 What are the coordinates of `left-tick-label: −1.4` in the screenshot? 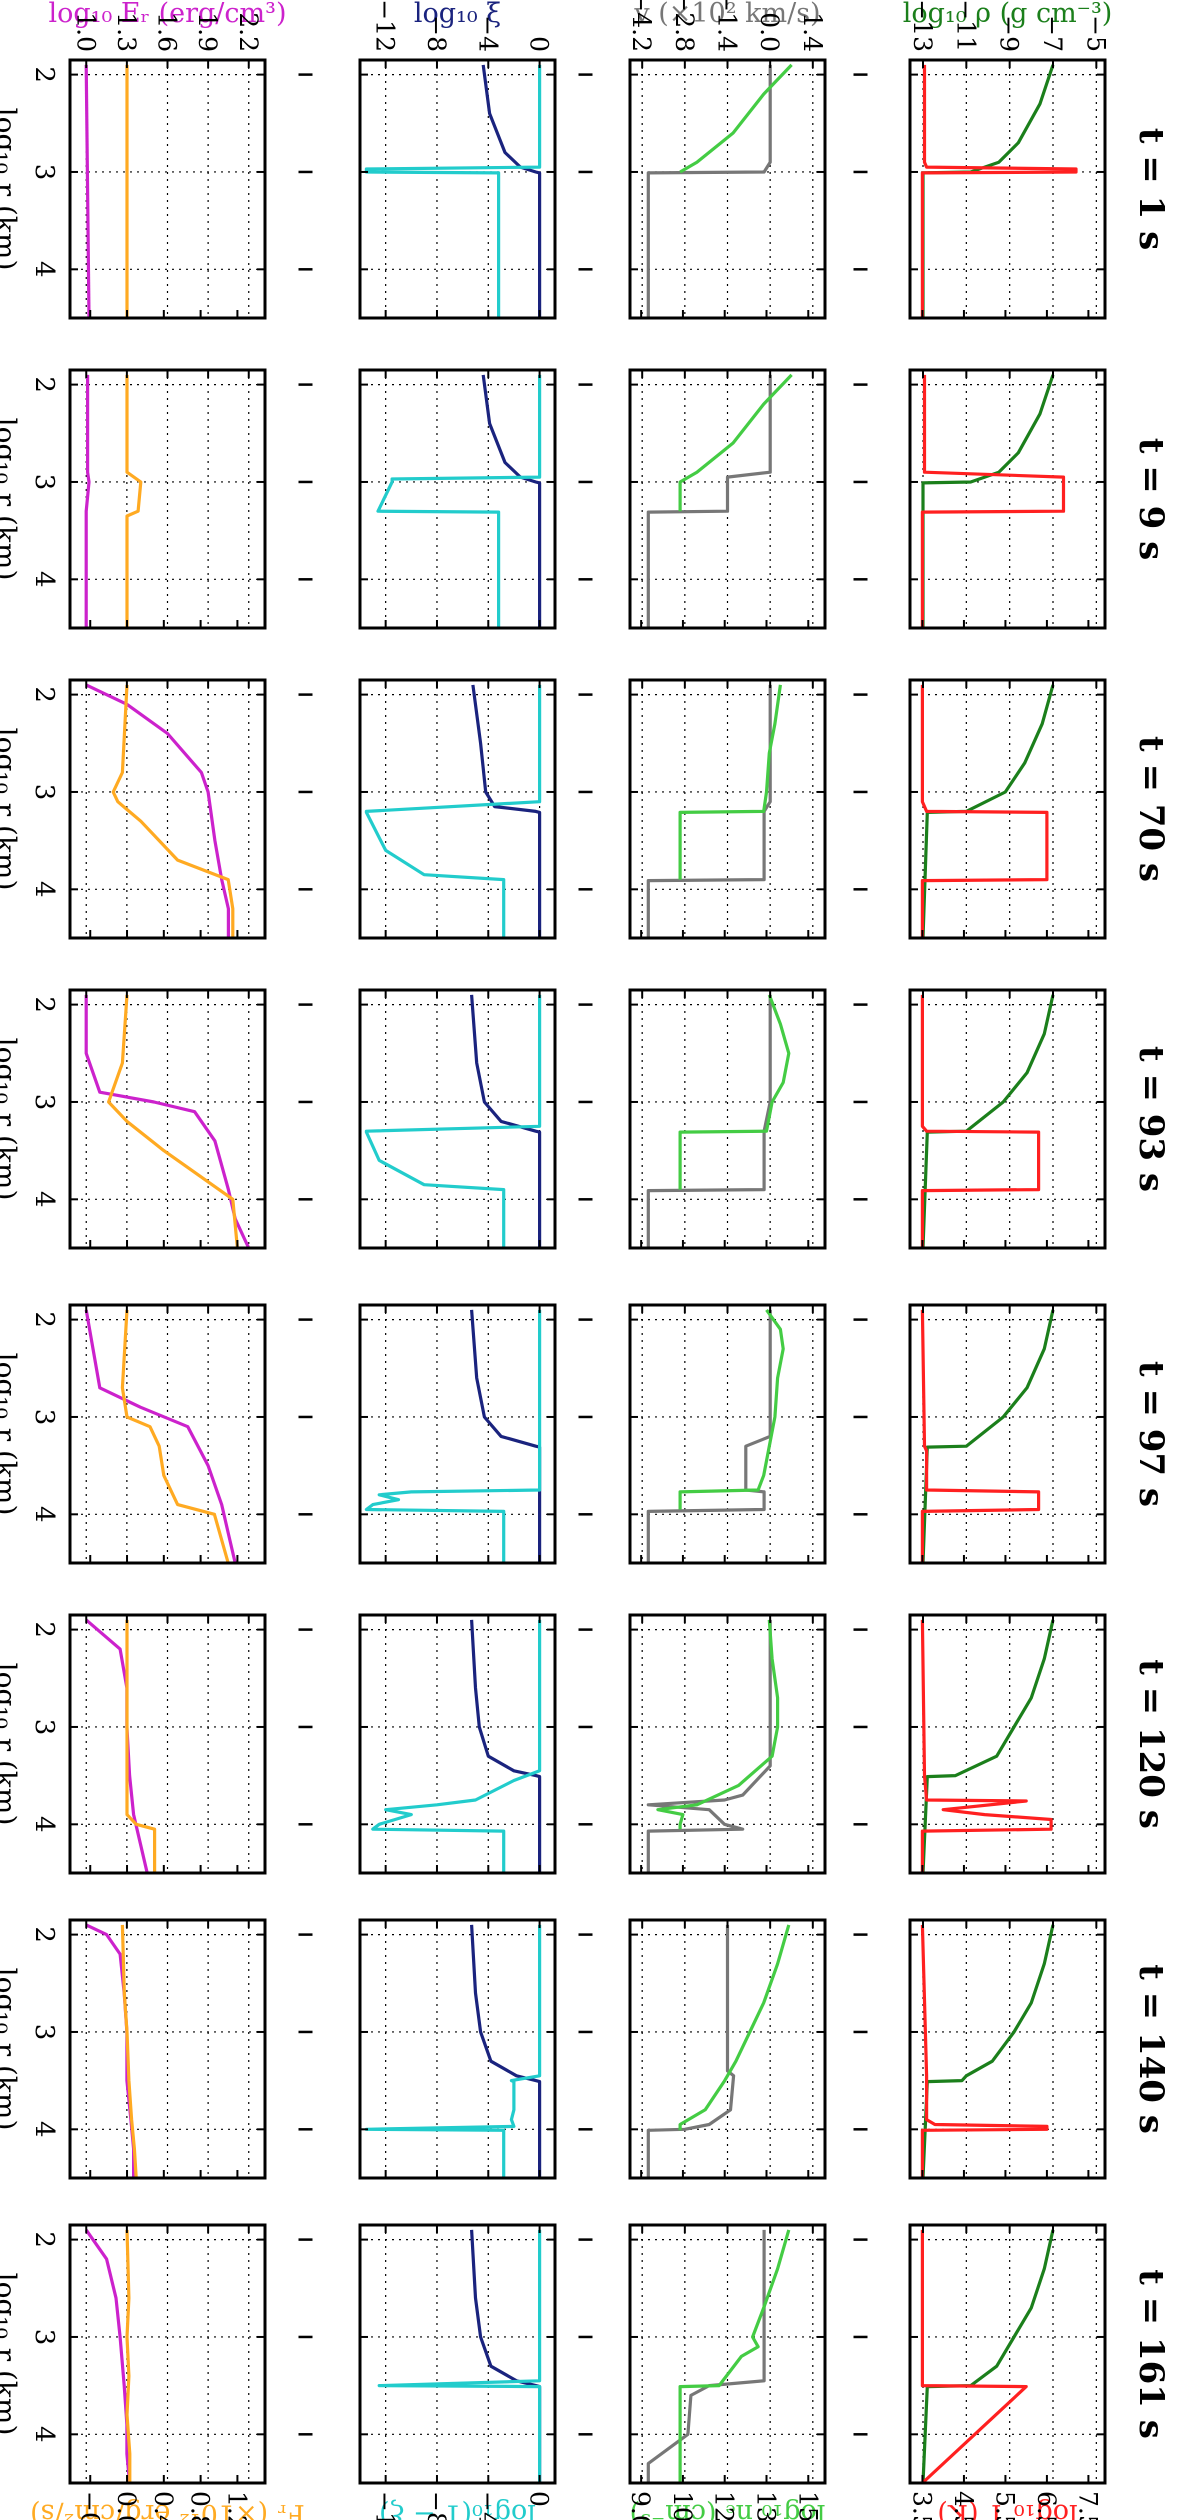 It's located at (727, 26).